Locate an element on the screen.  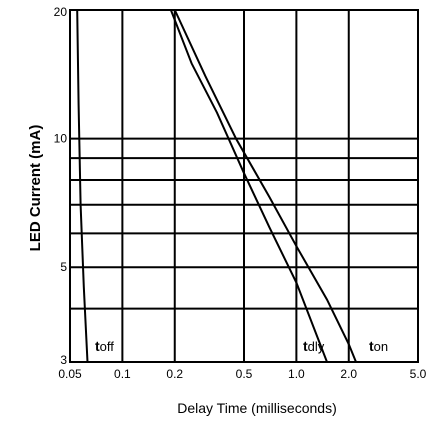
x-tick-label: 0.1 is located at coordinates (122, 374).